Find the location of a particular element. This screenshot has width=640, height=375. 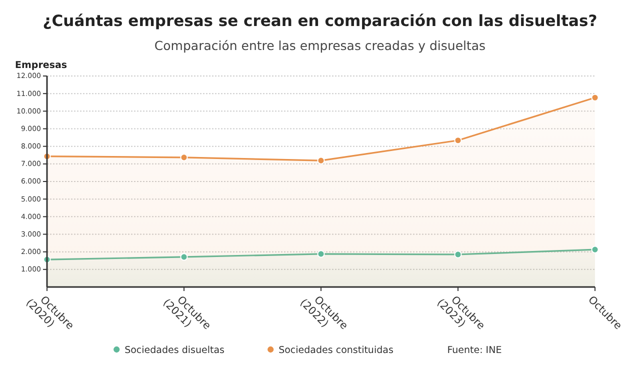

chart-title: ¿Cuántas empresas se crean en comparación con las disueltas? is located at coordinates (320, 21).